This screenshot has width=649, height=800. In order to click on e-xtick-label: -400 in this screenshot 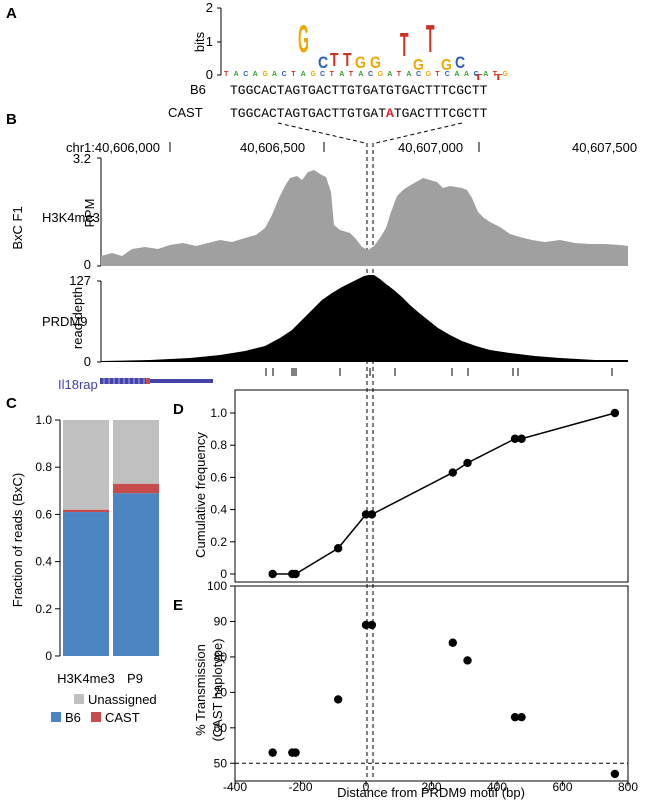, I will do `click(235, 787)`.